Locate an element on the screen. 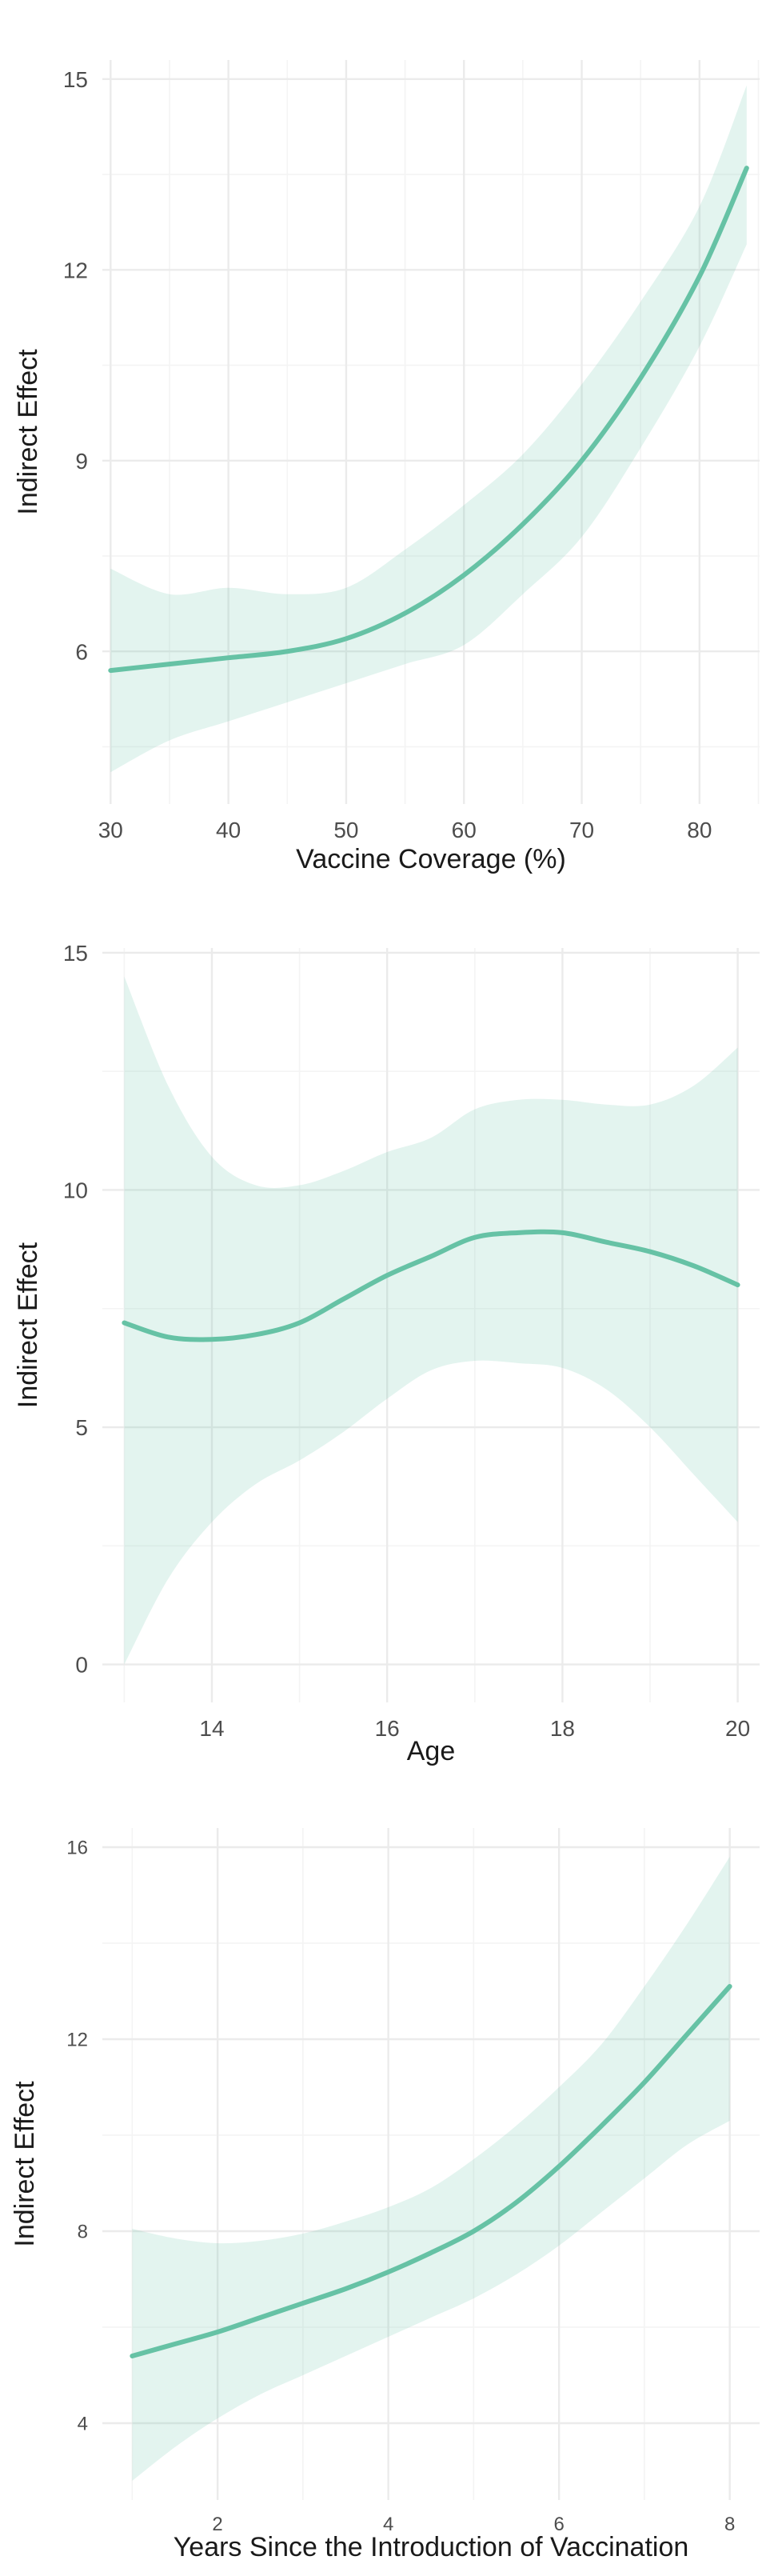 The height and width of the screenshot is (2576, 774). x-tick-label: 6 is located at coordinates (558, 2524).